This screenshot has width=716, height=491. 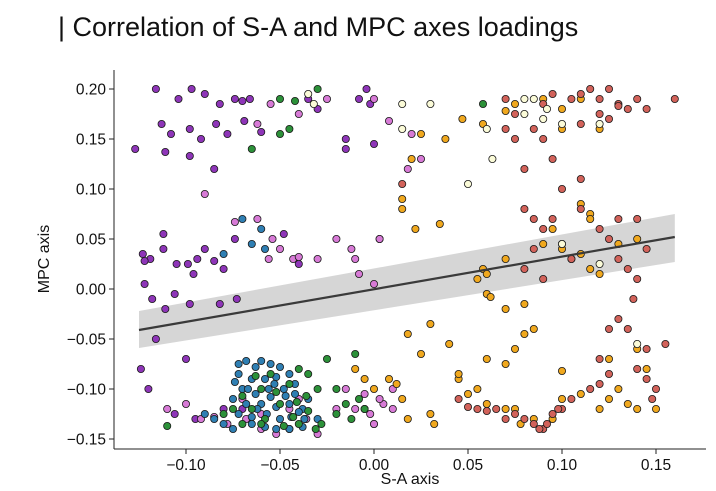 What do you see at coordinates (562, 465) in the screenshot?
I see `x-tick-label: 0.10` at bounding box center [562, 465].